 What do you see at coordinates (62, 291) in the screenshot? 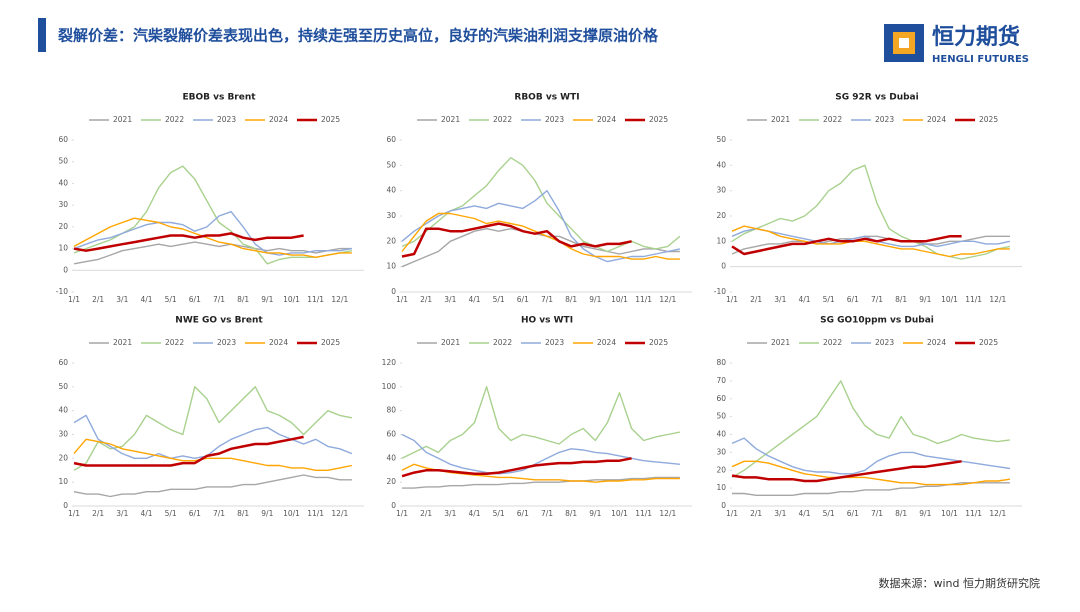
I see `y-tick-label: -10` at bounding box center [62, 291].